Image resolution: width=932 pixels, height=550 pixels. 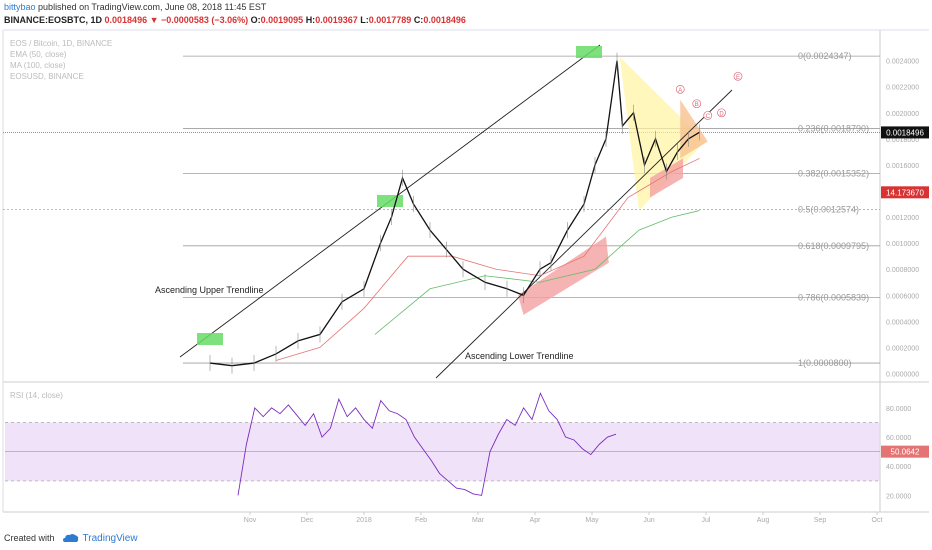 What do you see at coordinates (61, 43) in the screenshot?
I see `legend-1: EOS / Bitcoin, 1D, BINANCE` at bounding box center [61, 43].